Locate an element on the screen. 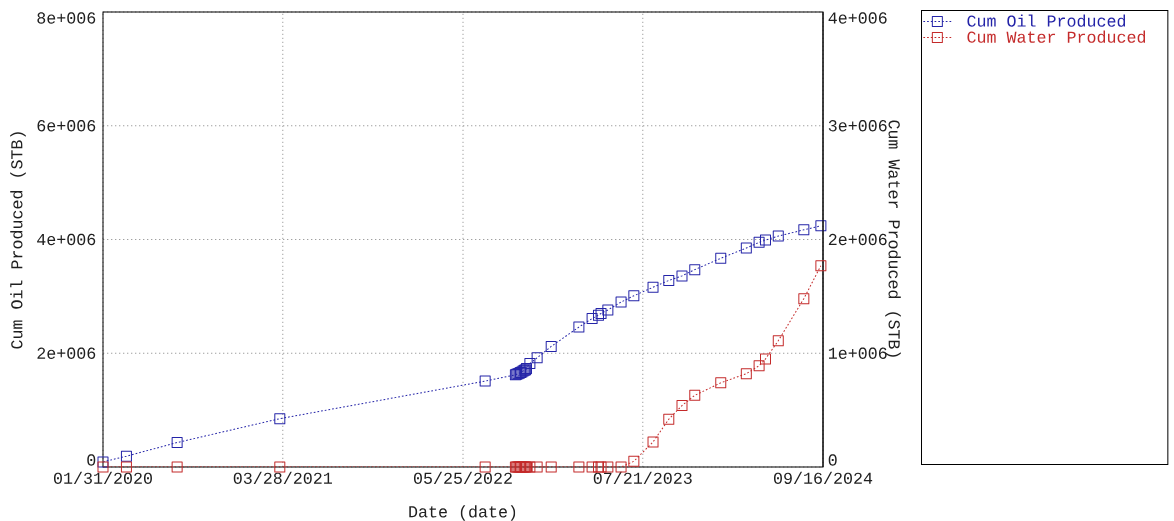  x-tick-label: 09/16/2024 is located at coordinates (823, 477).